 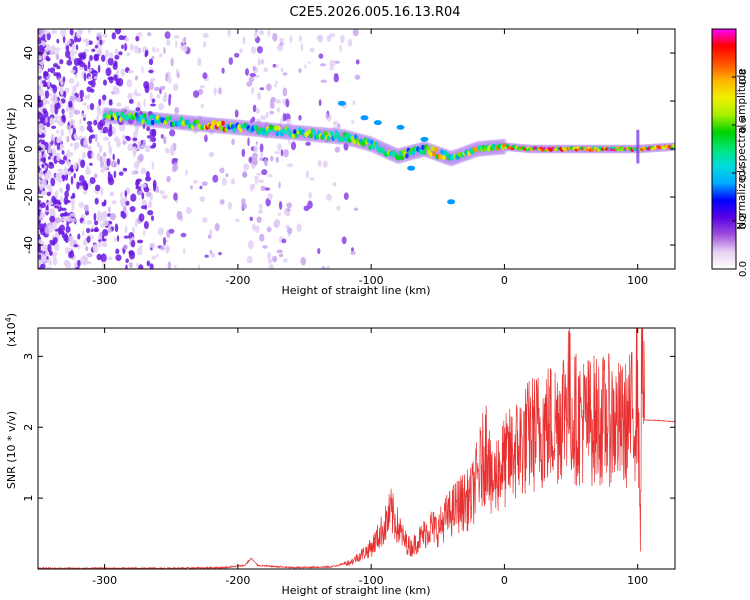 What do you see at coordinates (637, 580) in the screenshot?
I see `snr-x-tick-label: 100` at bounding box center [637, 580].